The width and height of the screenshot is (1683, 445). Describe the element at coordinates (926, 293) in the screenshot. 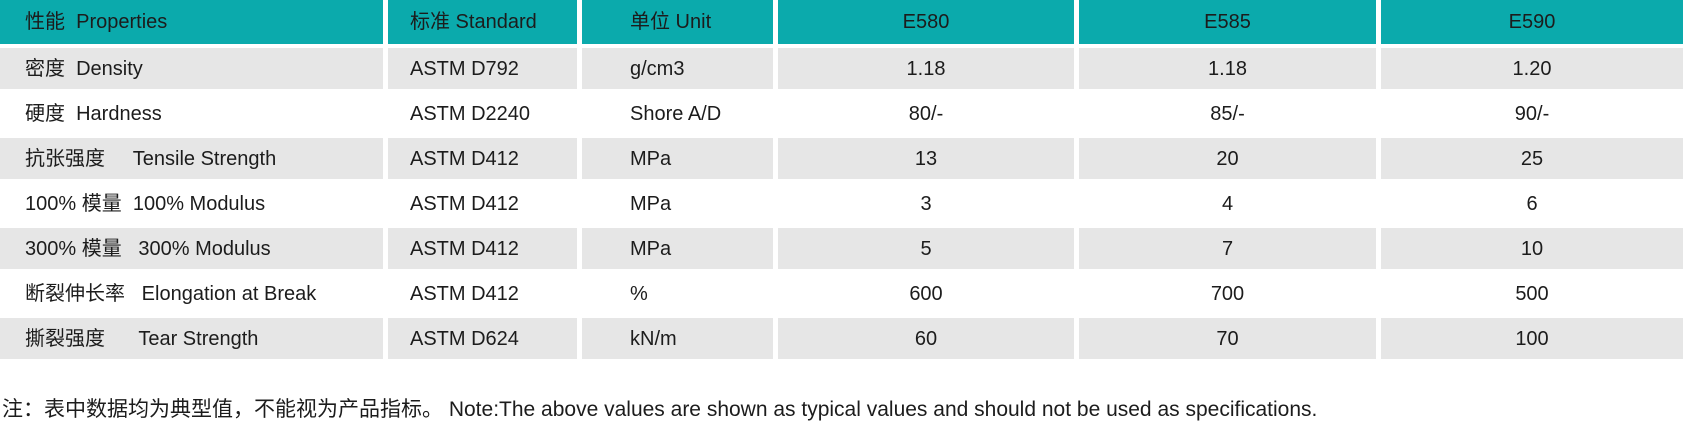

I see `cell-e580: 600` at that location.